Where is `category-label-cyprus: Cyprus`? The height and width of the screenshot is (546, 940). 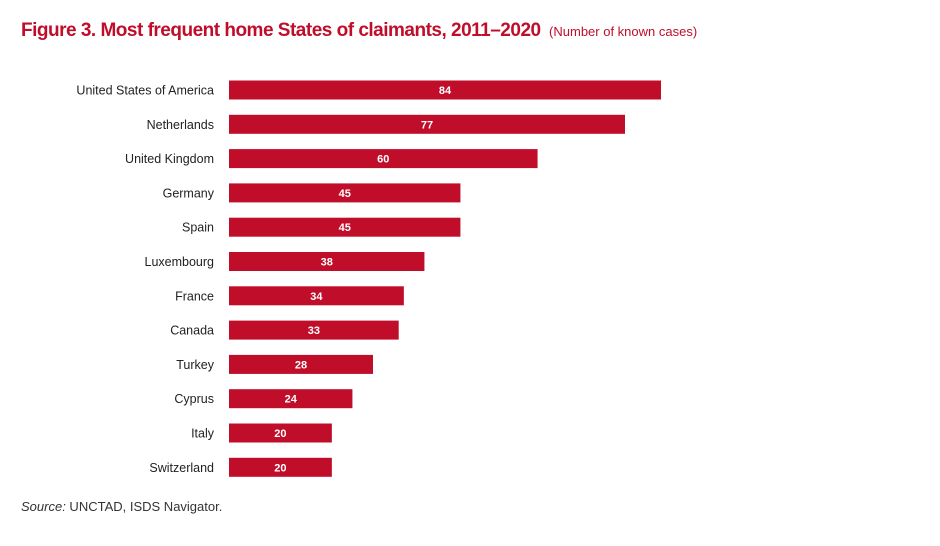 category-label-cyprus: Cyprus is located at coordinates (194, 399).